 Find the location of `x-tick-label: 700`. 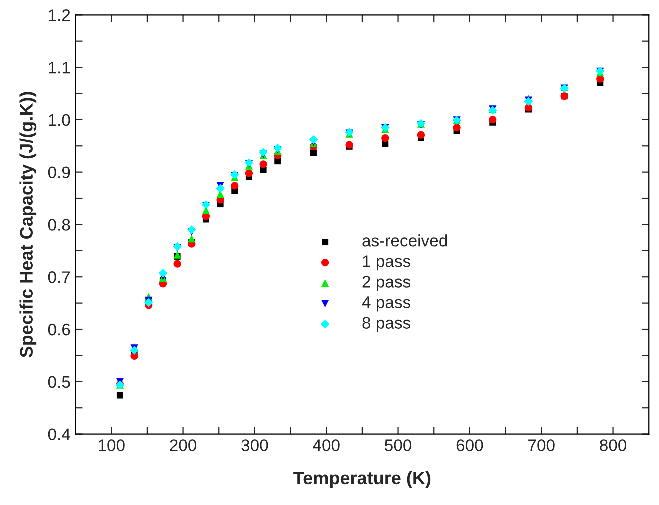

x-tick-label: 700 is located at coordinates (541, 446).